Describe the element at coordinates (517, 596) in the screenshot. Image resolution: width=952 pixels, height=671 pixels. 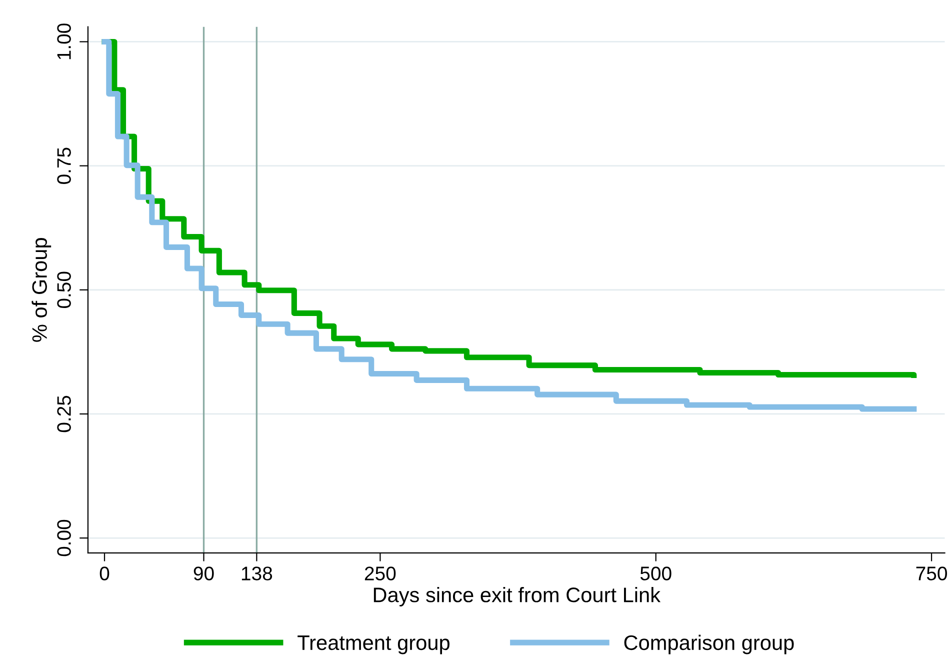
I see `x-axis-title: Days since exit from Court Link` at that location.